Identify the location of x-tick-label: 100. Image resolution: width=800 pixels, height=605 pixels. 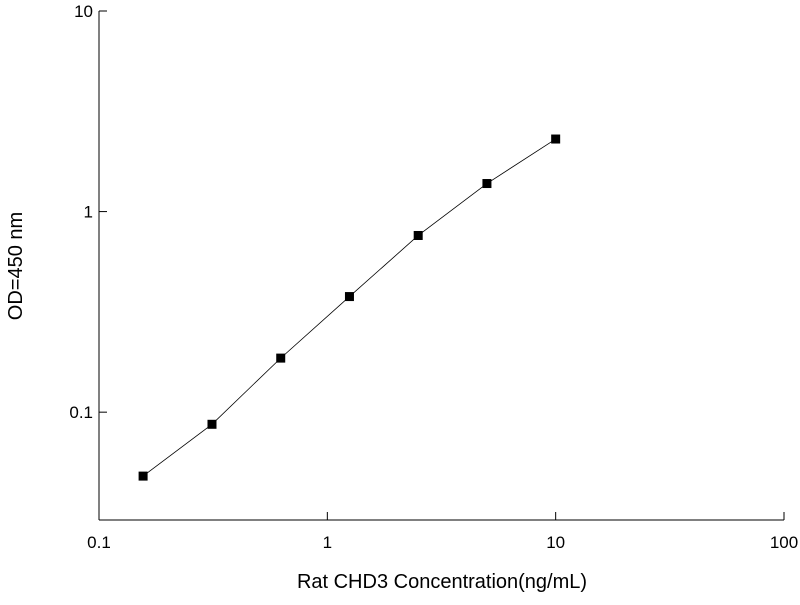
(784, 542).